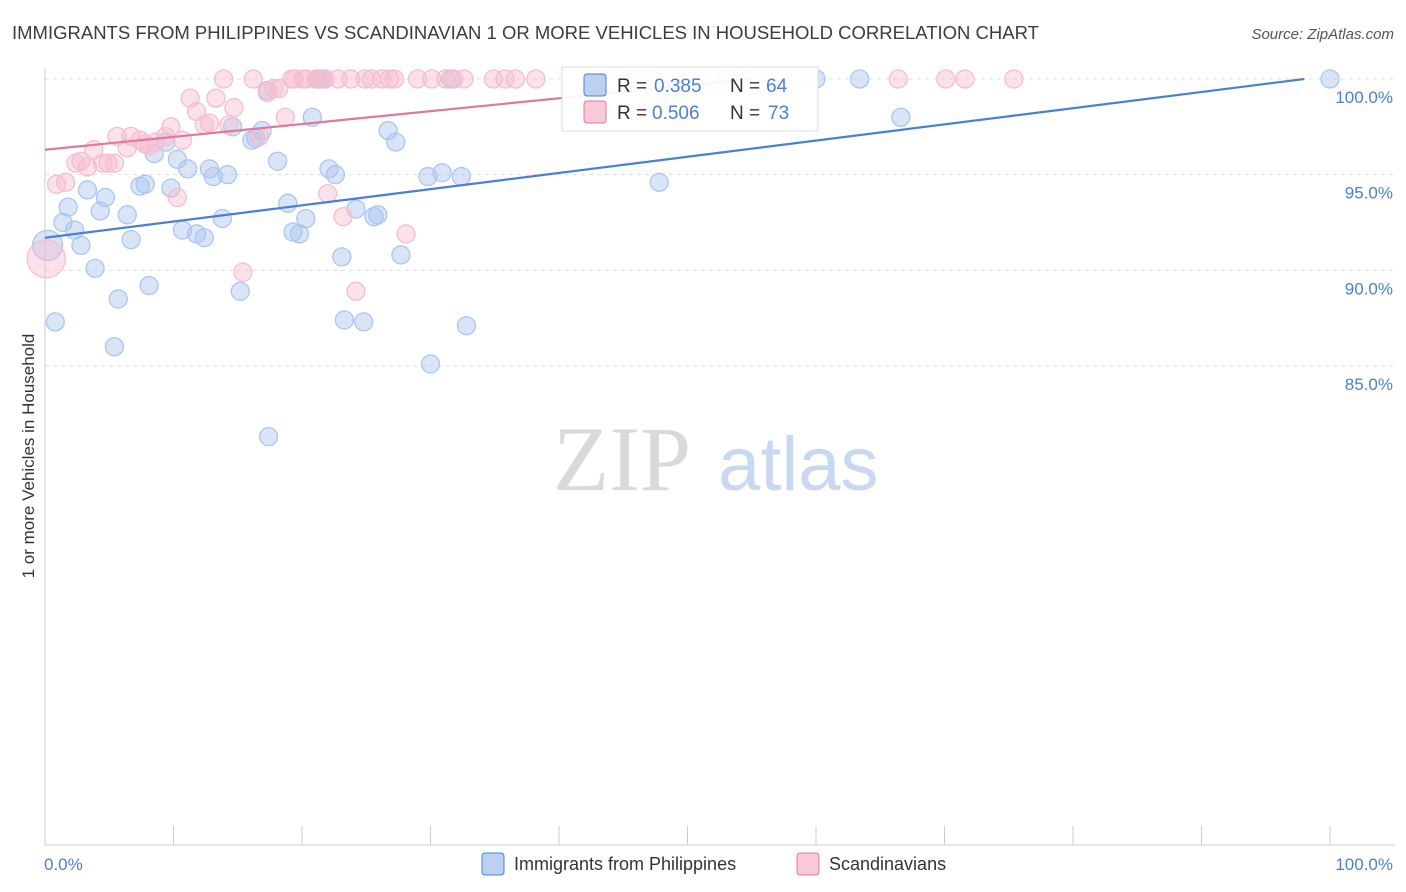 Image resolution: width=1406 pixels, height=892 pixels. What do you see at coordinates (28, 456) in the screenshot?
I see `y-axis-label: 1 or more Vehicles in Household` at bounding box center [28, 456].